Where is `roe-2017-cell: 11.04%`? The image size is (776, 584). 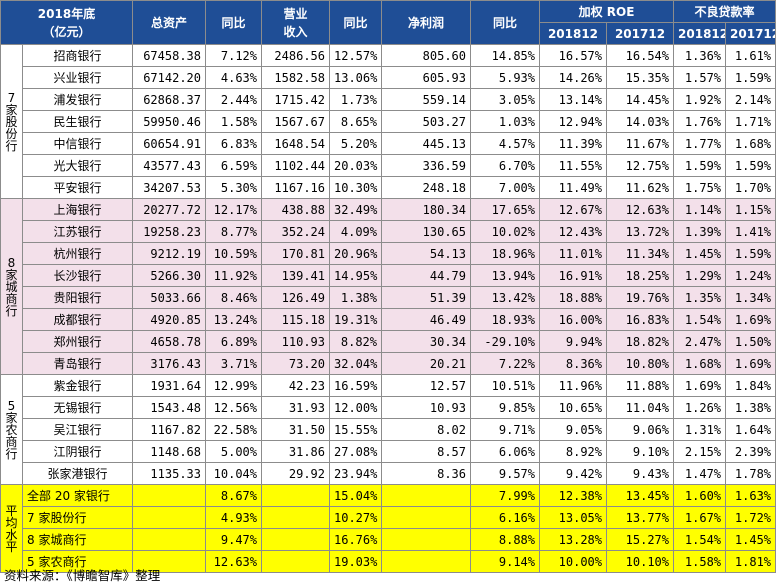
roe-2017-cell: 11.04% is located at coordinates (640, 407).